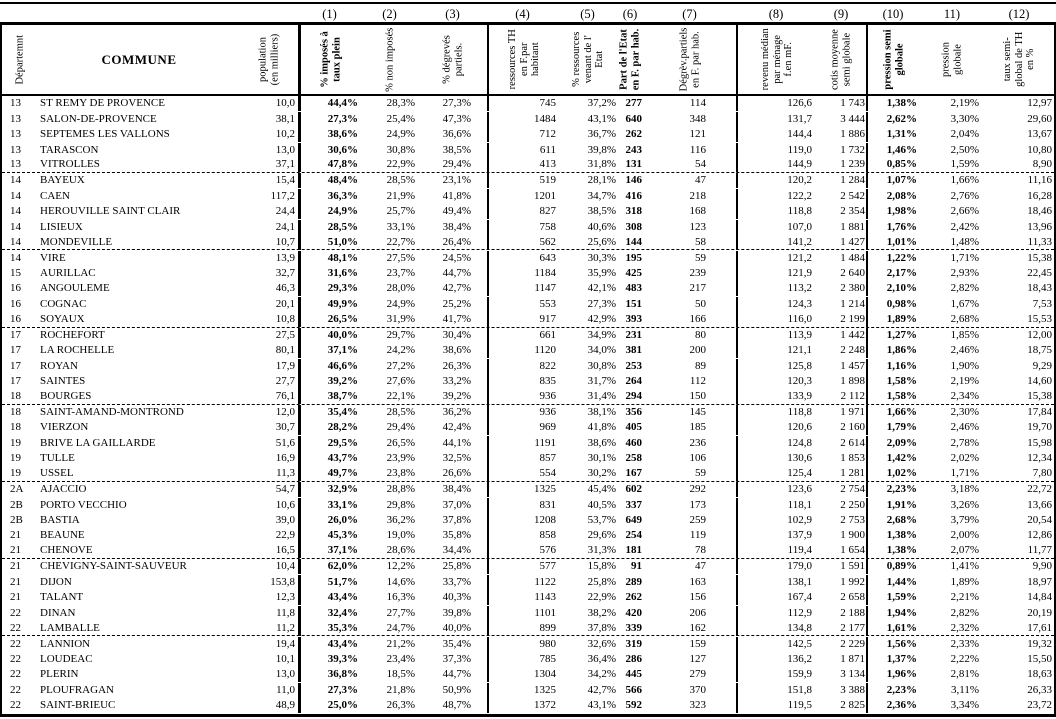 The width and height of the screenshot is (1056, 719). I want to click on cell-degrev-partiels: 78, so click(700, 550).